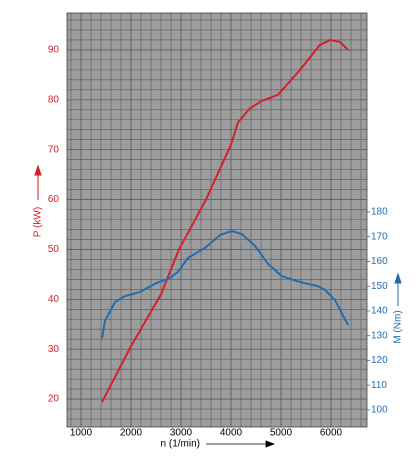 This screenshot has height=457, width=419. Describe the element at coordinates (131, 433) in the screenshot. I see `x-tick-label: 2000` at that location.